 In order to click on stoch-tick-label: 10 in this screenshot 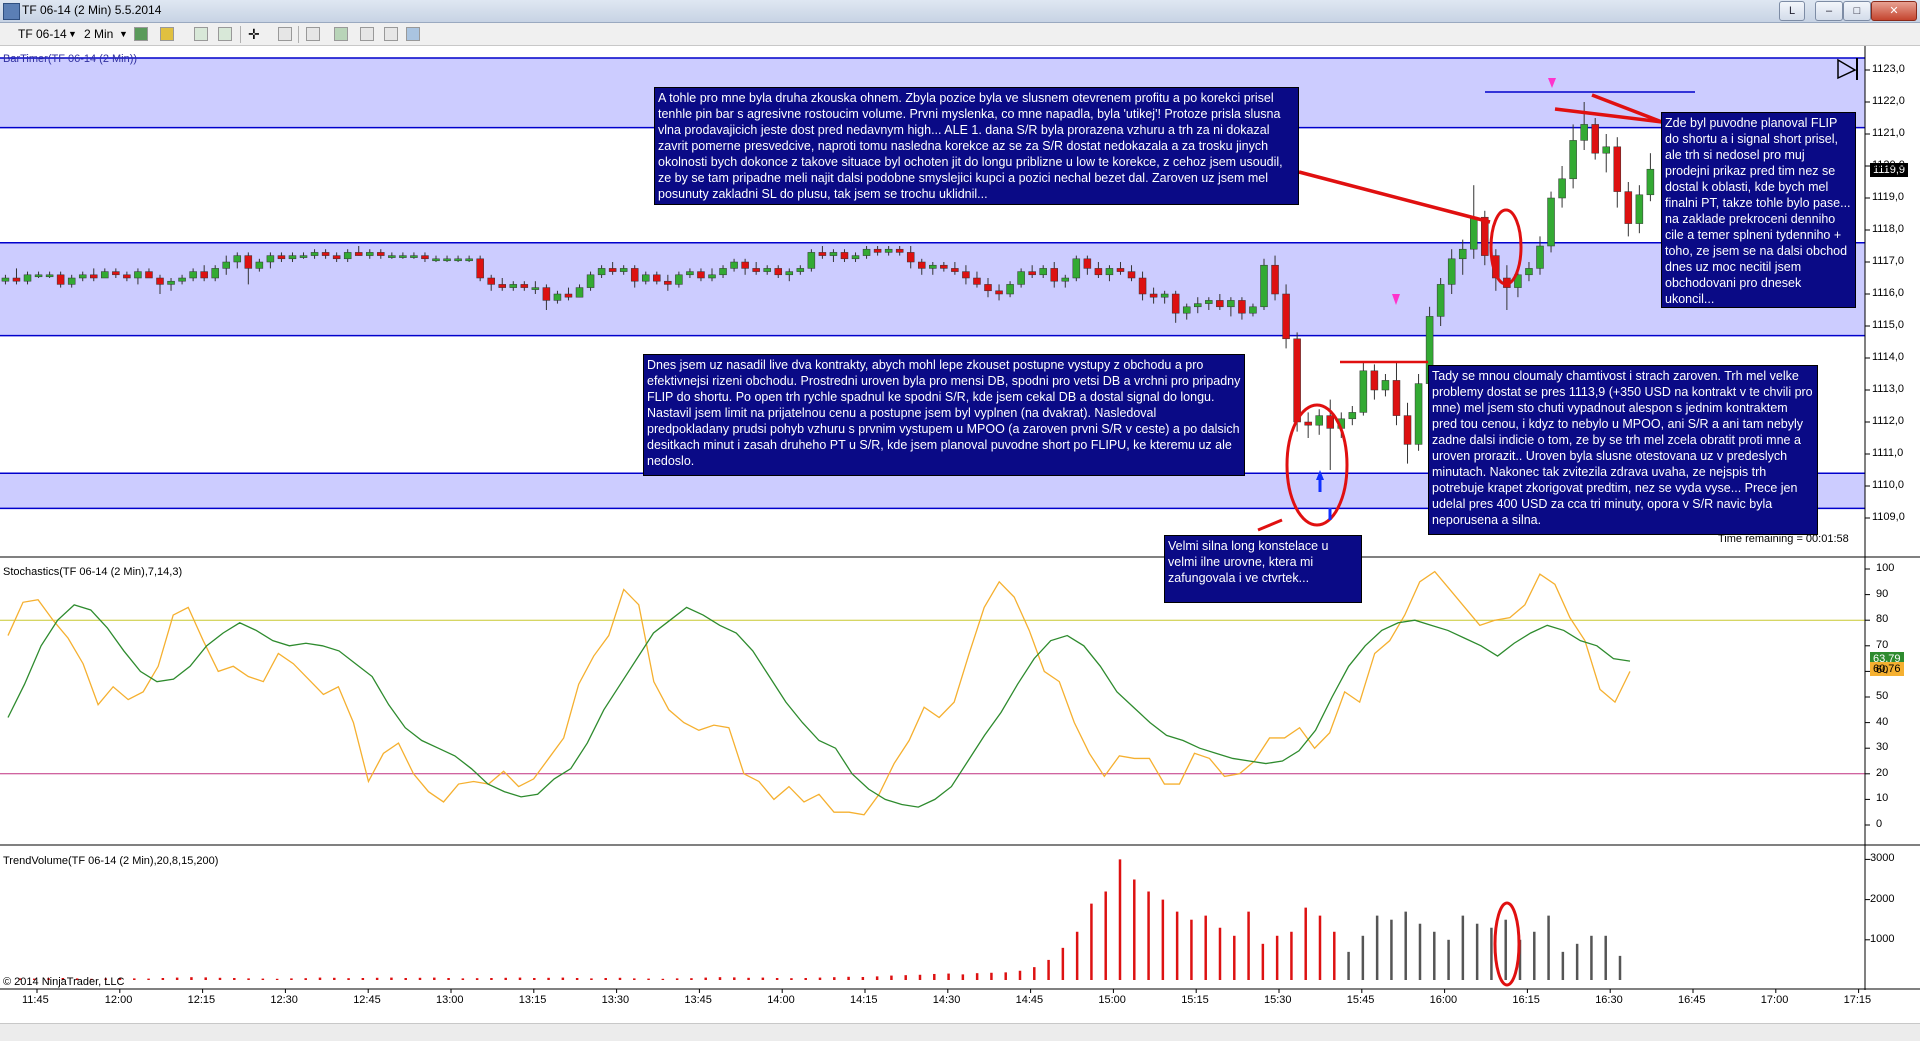, I will do `click(1882, 798)`.